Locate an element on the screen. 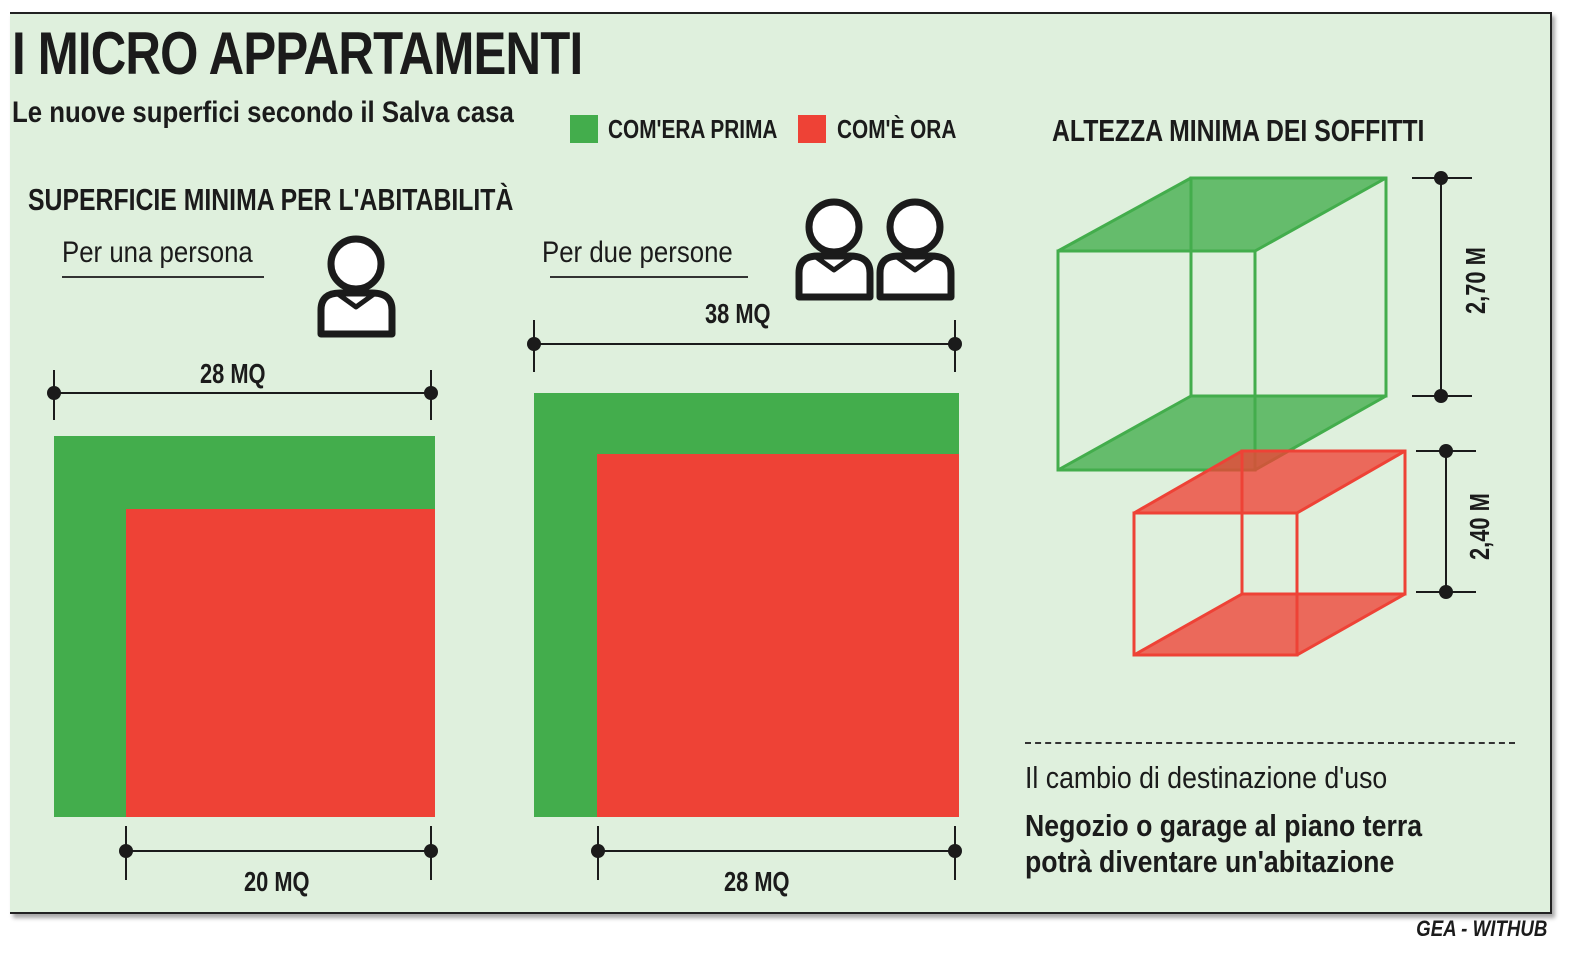 This screenshot has width=1593, height=976. two-persons-after-area is located at coordinates (778, 635).